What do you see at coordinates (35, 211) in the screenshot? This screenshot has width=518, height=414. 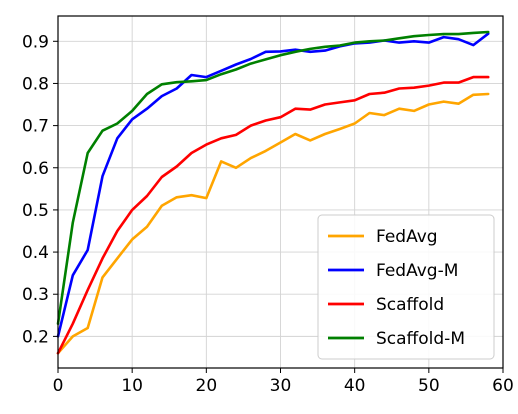 I see `y-tick-label: 0.5` at bounding box center [35, 211].